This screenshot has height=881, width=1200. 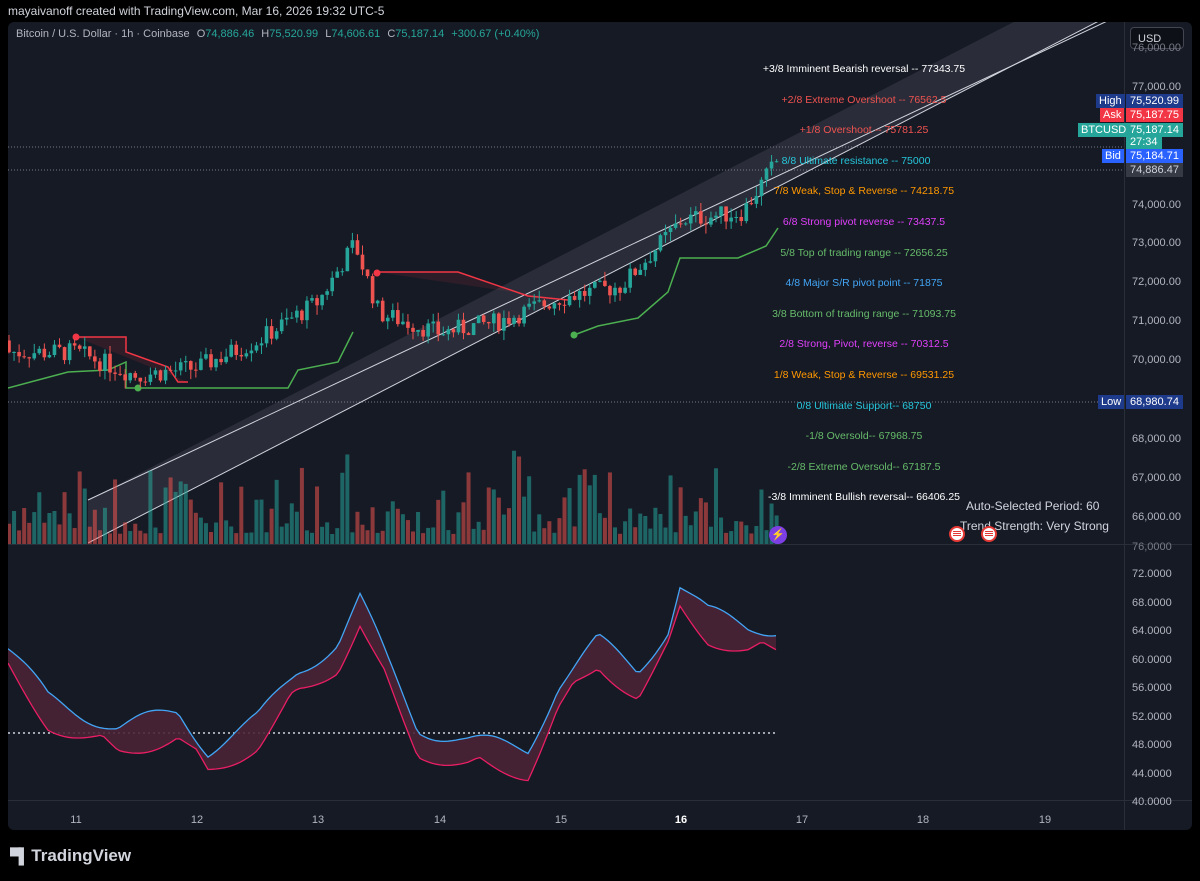 I want to click on lightning-icon: ⚡, so click(x=778, y=535).